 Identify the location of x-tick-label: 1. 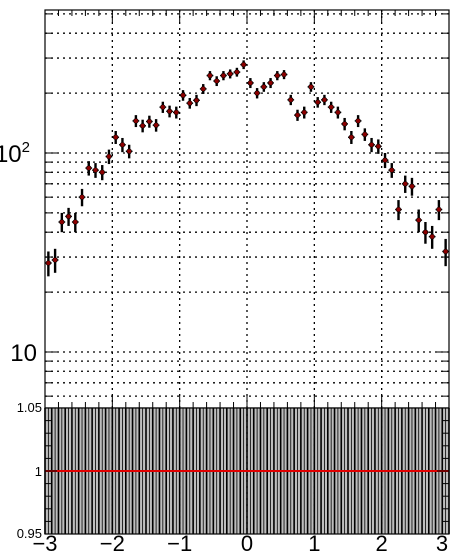
(314, 542).